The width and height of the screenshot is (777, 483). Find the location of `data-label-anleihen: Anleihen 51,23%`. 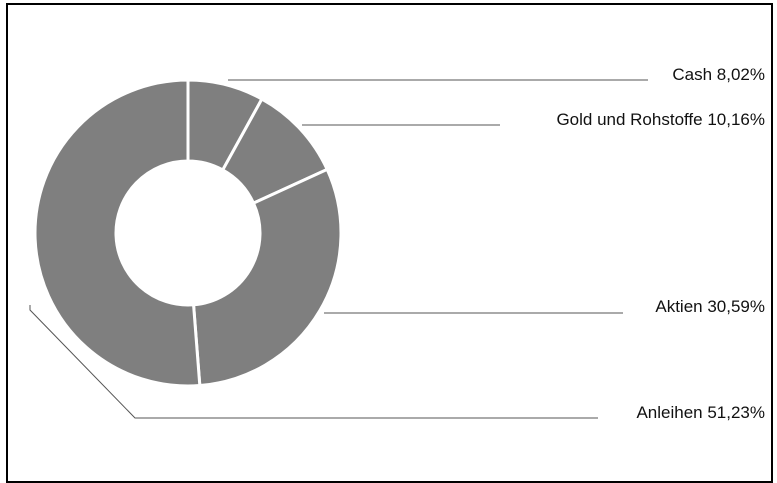

data-label-anleihen: Anleihen 51,23% is located at coordinates (700, 412).